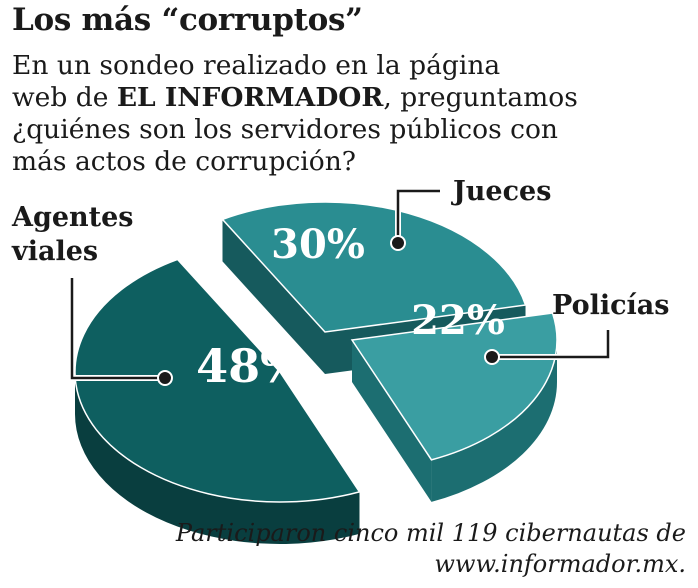 Image resolution: width=698 pixels, height=588 pixels. Describe the element at coordinates (217, 458) in the screenshot. I see `slice-agentes-viales-side` at that location.